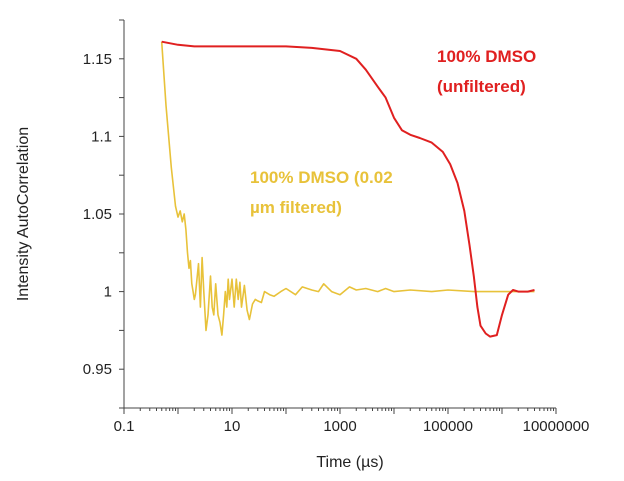  I want to click on annotation-unfiltered: 100% DMSO (unfiltered), so click(489, 71).